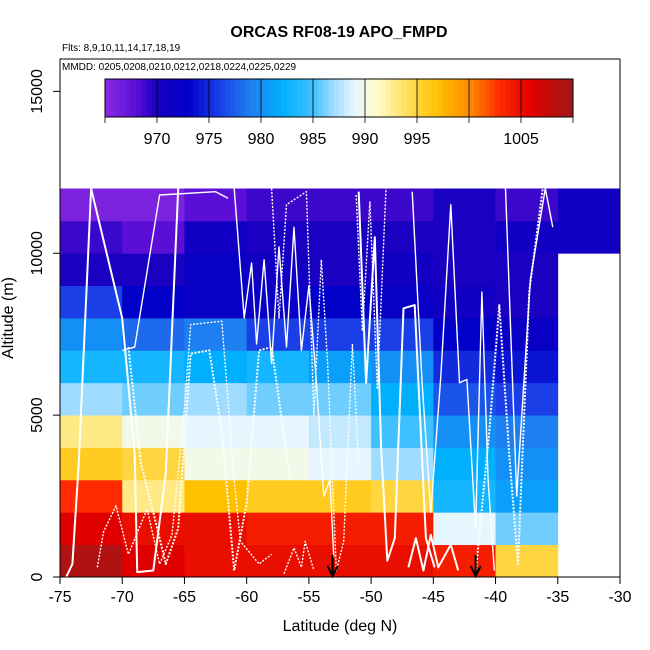 The image size is (650, 650). Describe the element at coordinates (557, 597) in the screenshot. I see `x-tick-label: -35` at that location.